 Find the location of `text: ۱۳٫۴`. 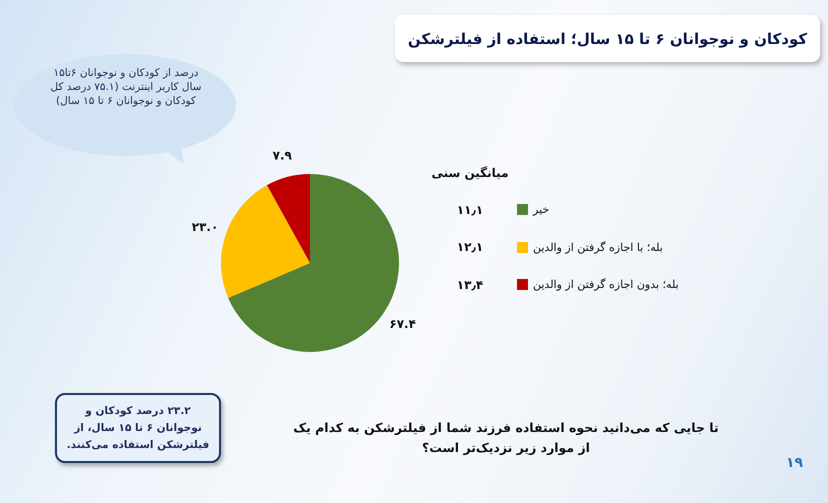

text: ۱۳٫۴ is located at coordinates (470, 285).